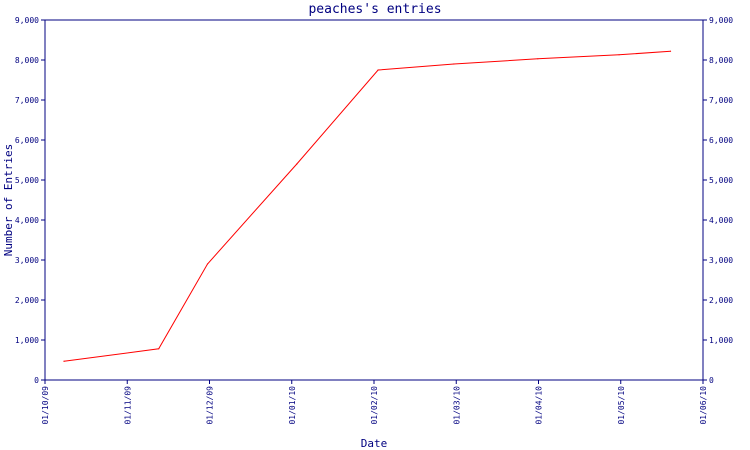 The image size is (750, 450). Describe the element at coordinates (456, 405) in the screenshot. I see `x-tick-label: 01/03/10` at that location.